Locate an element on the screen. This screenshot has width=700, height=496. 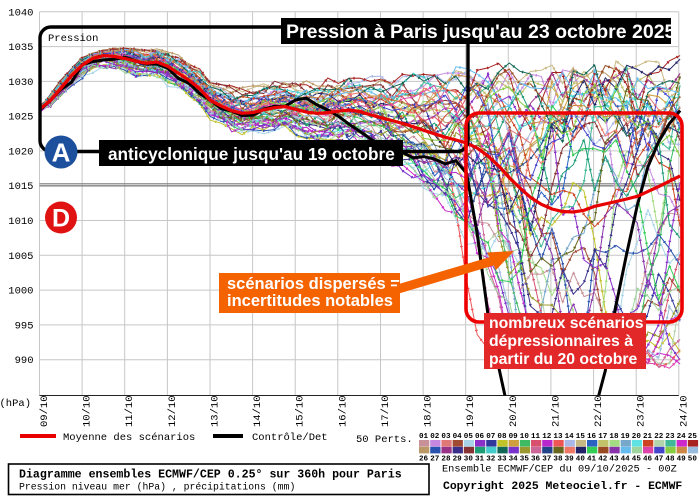
svg-text: 43 is located at coordinates (614, 460).